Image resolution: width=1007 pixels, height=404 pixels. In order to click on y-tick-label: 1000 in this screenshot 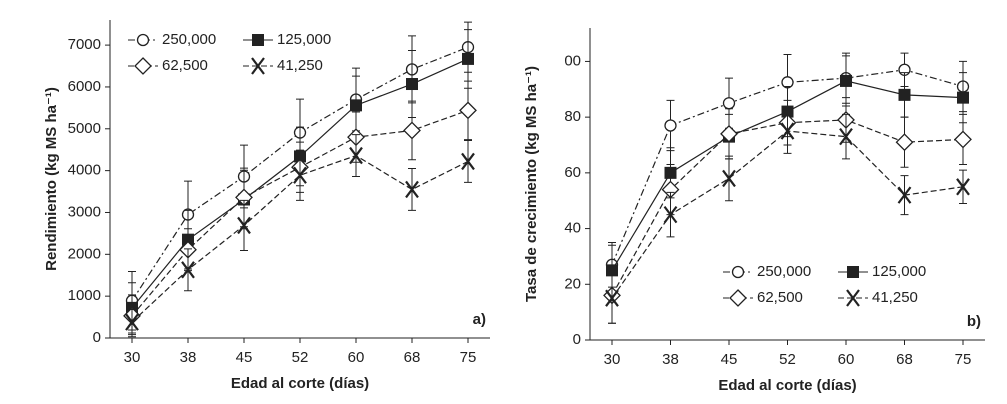, I will do `click(84, 295)`.